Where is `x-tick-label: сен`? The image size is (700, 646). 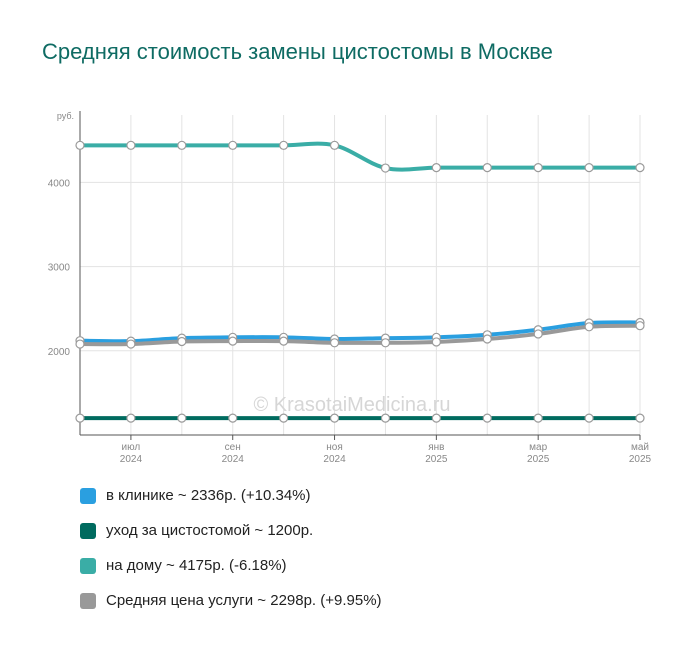
x-tick-label: сен is located at coordinates (233, 447).